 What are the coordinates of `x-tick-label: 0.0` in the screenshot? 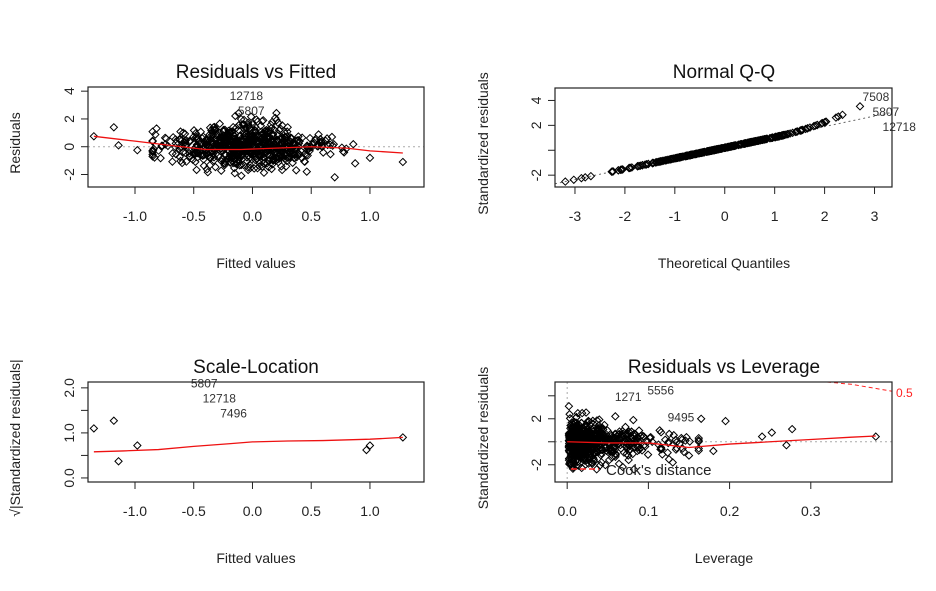 It's located at (253, 511).